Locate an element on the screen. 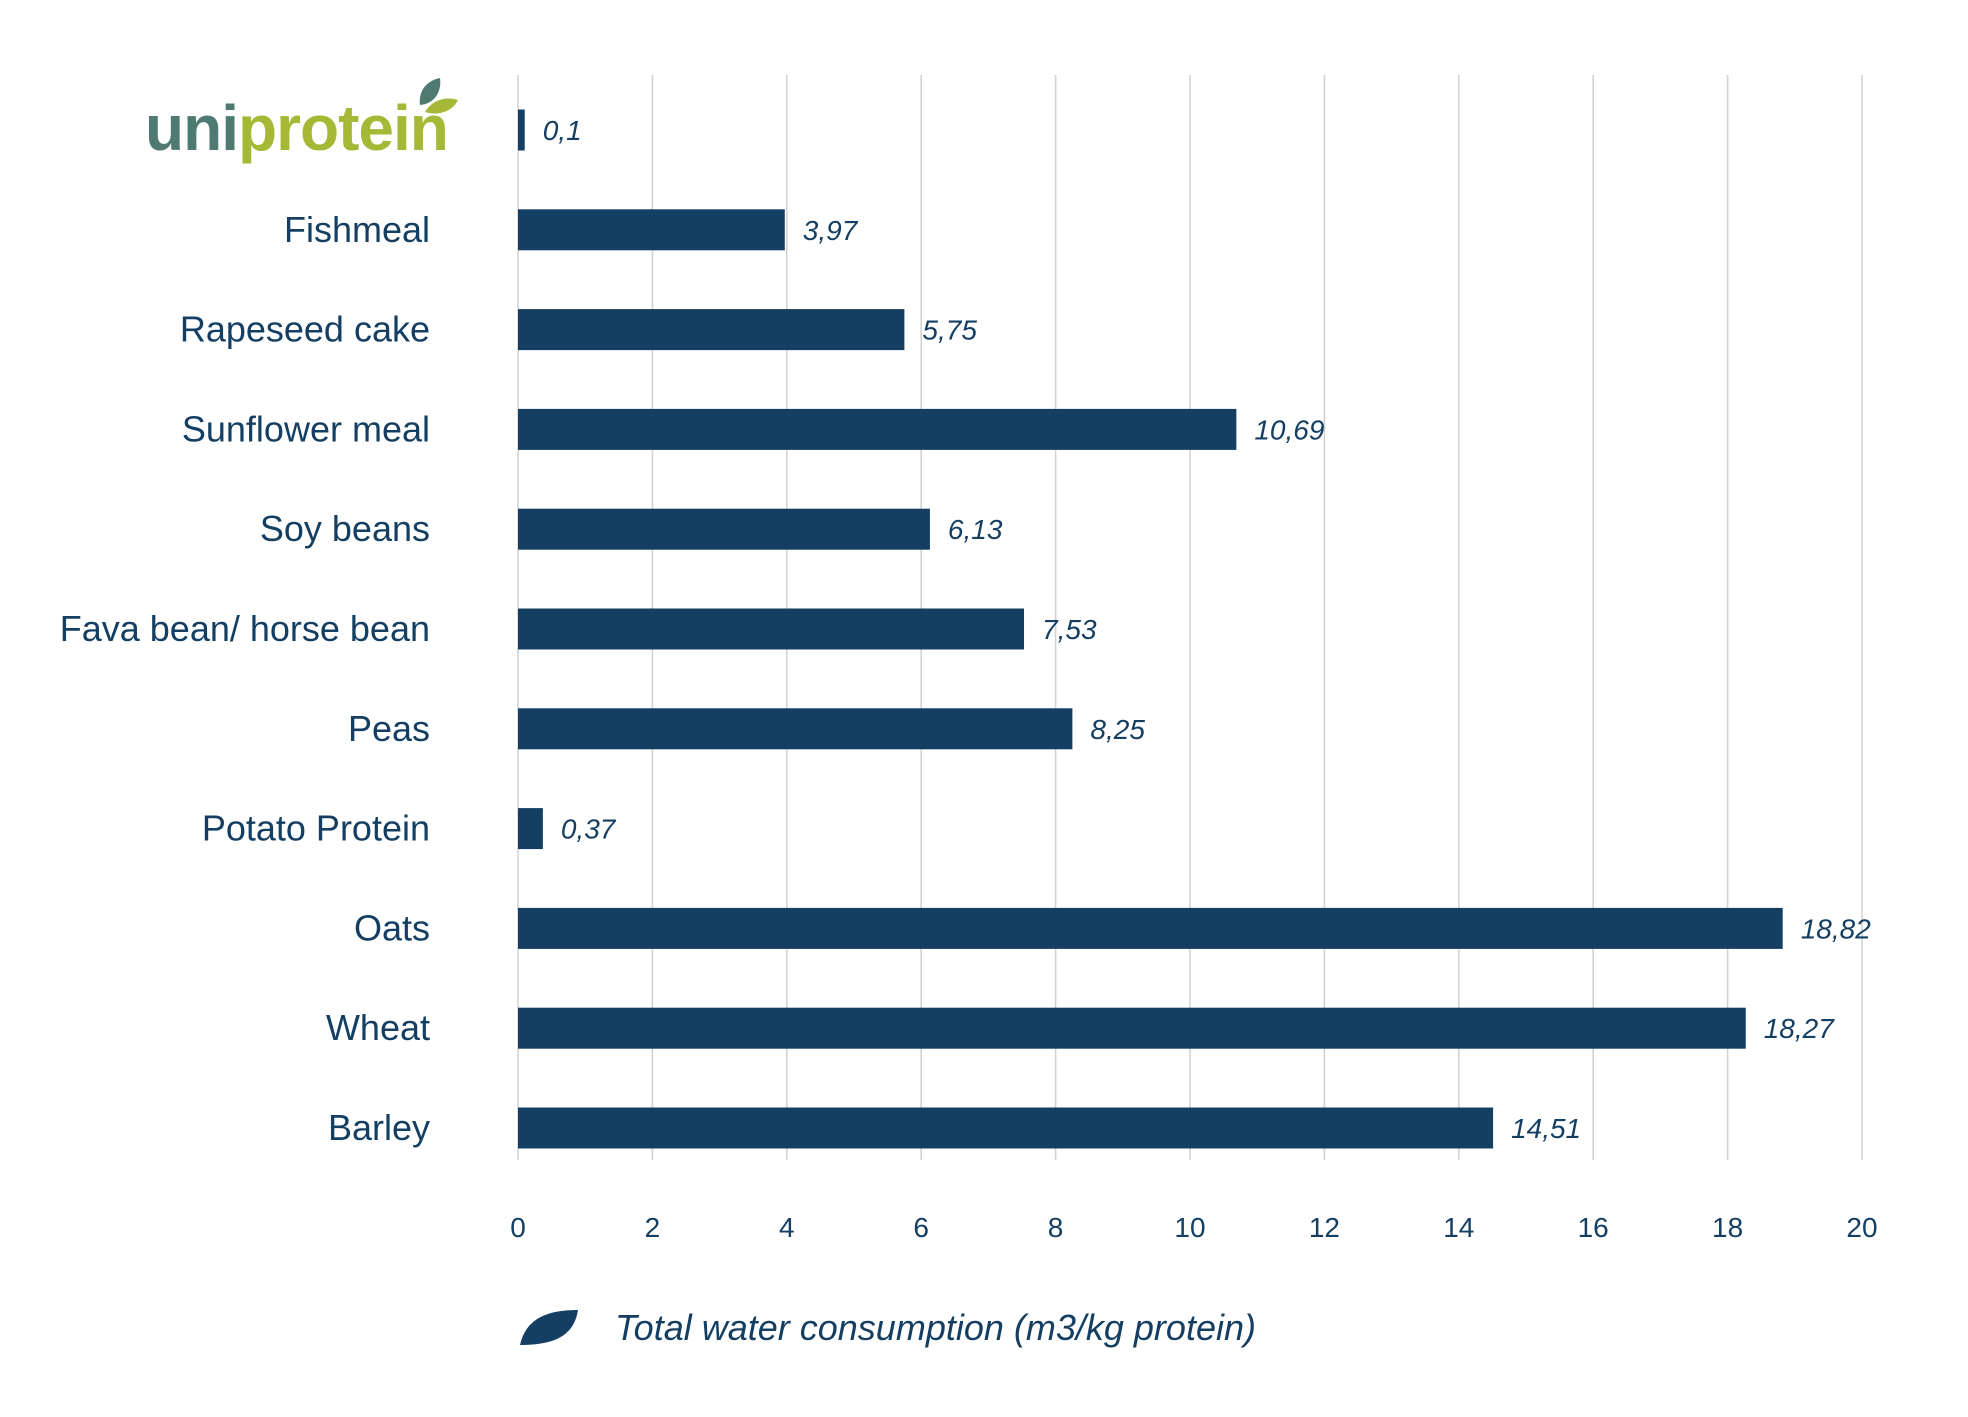  data-label: 14,51 is located at coordinates (1546, 1128).